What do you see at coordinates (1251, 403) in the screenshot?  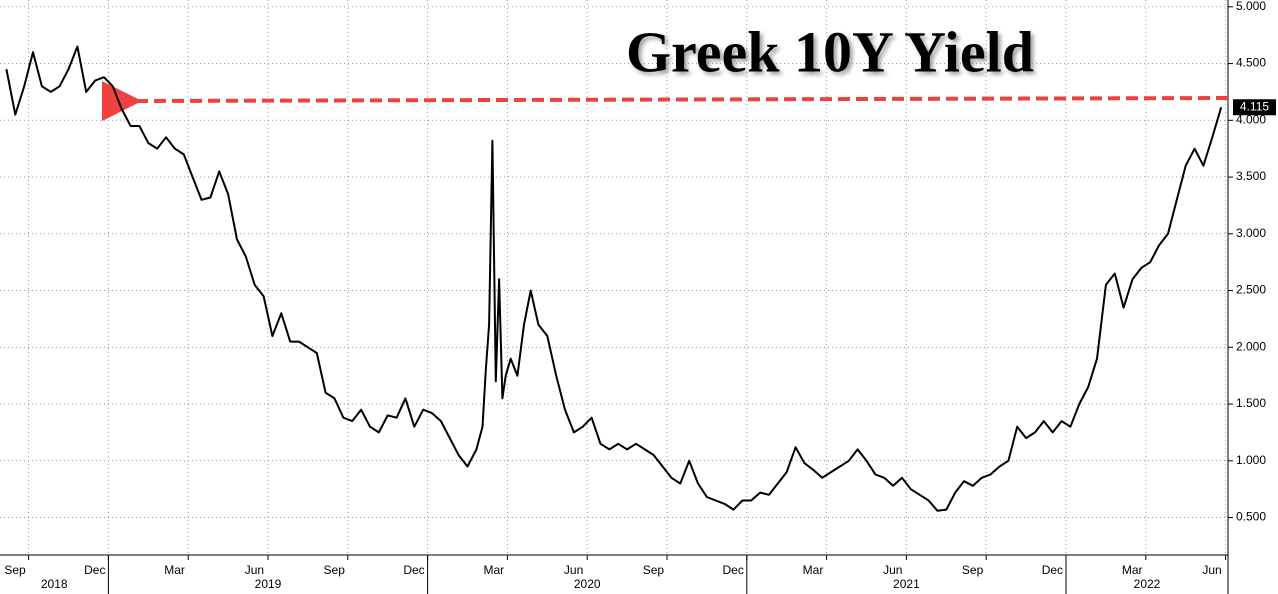 I see `y-tick-label: 1.500` at bounding box center [1251, 403].